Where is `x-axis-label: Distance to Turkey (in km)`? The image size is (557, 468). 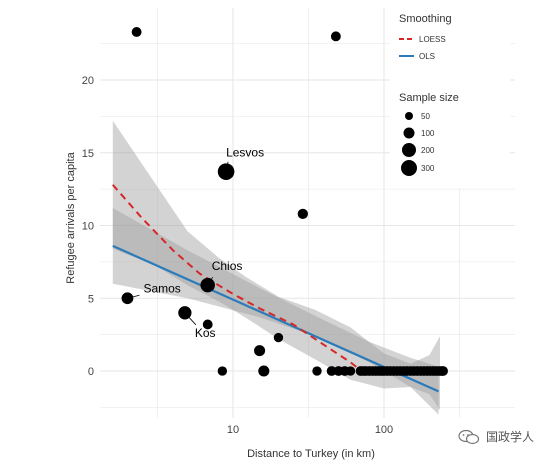 x-axis-label: Distance to Turkey (in km) is located at coordinates (311, 454).